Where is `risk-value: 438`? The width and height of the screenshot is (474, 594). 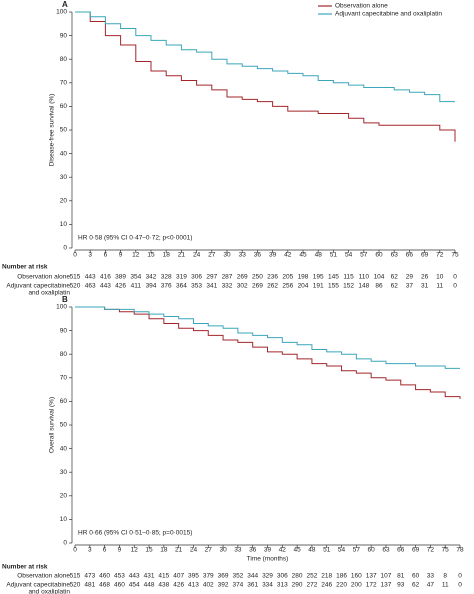
risk-value: 438 is located at coordinates (163, 585).